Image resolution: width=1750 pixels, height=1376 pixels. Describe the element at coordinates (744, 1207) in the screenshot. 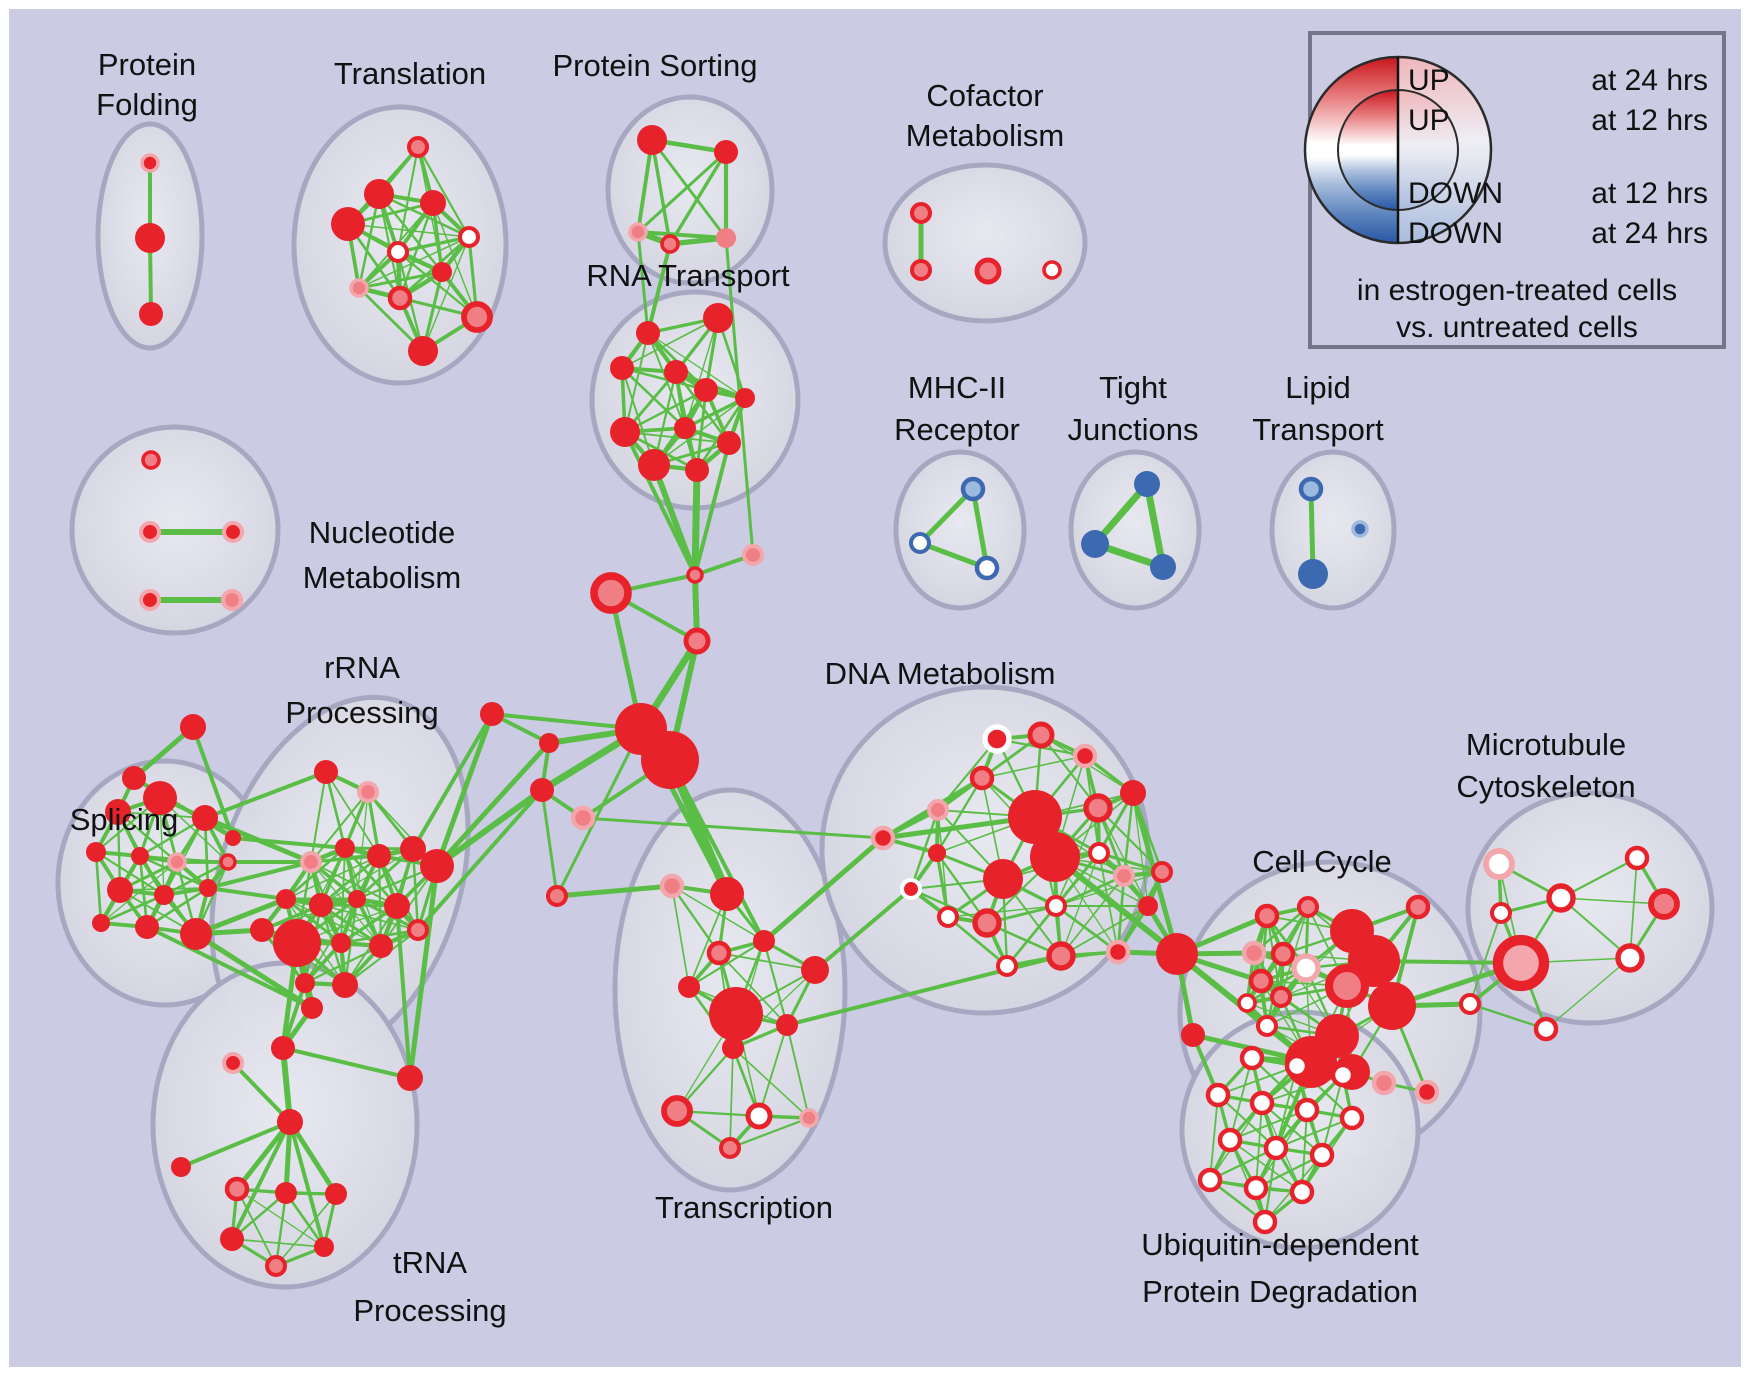

I see `cluster-label-transcription: Transcription` at that location.